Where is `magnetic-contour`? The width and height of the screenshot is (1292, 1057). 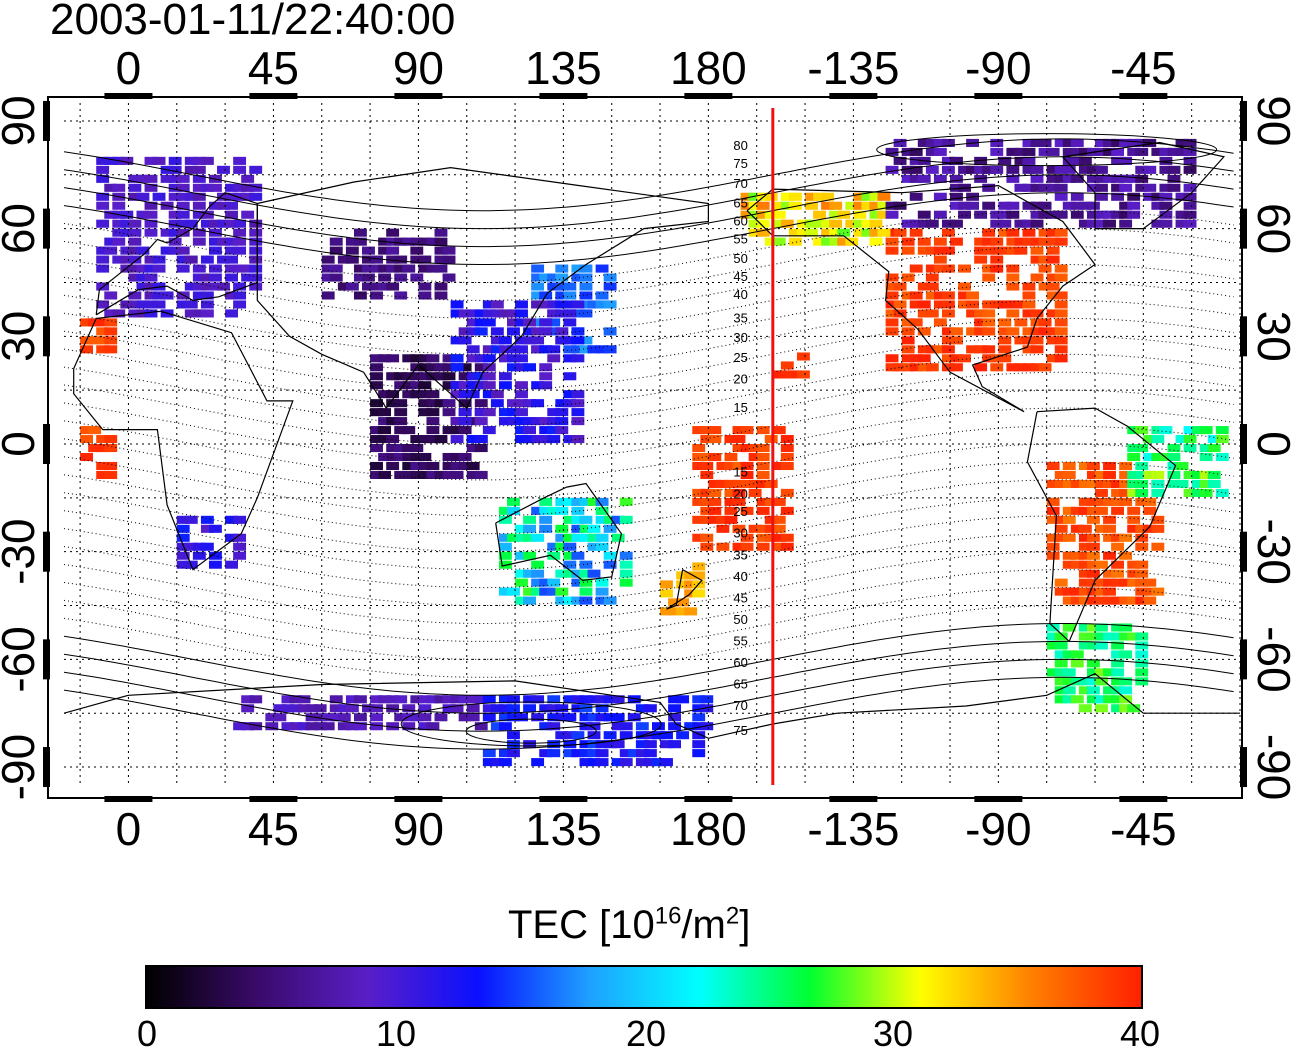 magnetic-contour is located at coordinates (649, 569).